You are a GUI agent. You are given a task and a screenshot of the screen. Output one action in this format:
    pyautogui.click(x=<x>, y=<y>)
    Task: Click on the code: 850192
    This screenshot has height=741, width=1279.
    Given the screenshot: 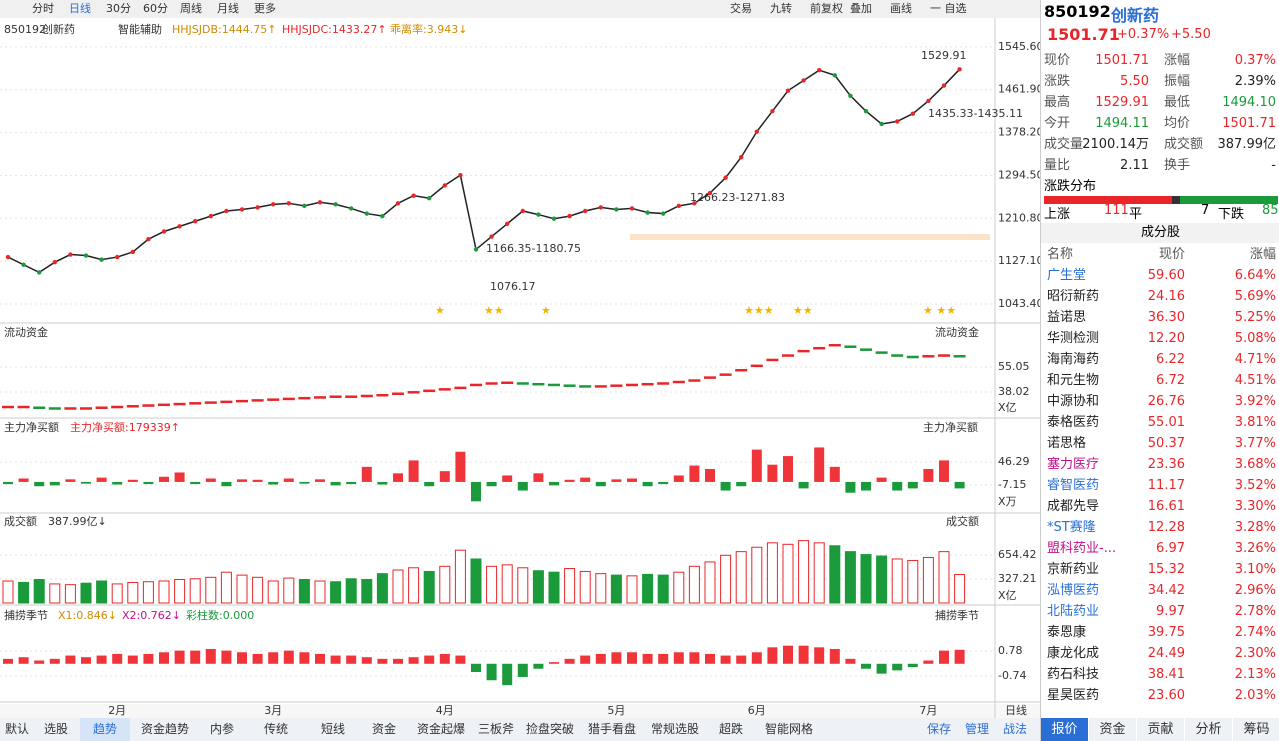 What is the action you would take?
    pyautogui.click(x=25, y=29)
    